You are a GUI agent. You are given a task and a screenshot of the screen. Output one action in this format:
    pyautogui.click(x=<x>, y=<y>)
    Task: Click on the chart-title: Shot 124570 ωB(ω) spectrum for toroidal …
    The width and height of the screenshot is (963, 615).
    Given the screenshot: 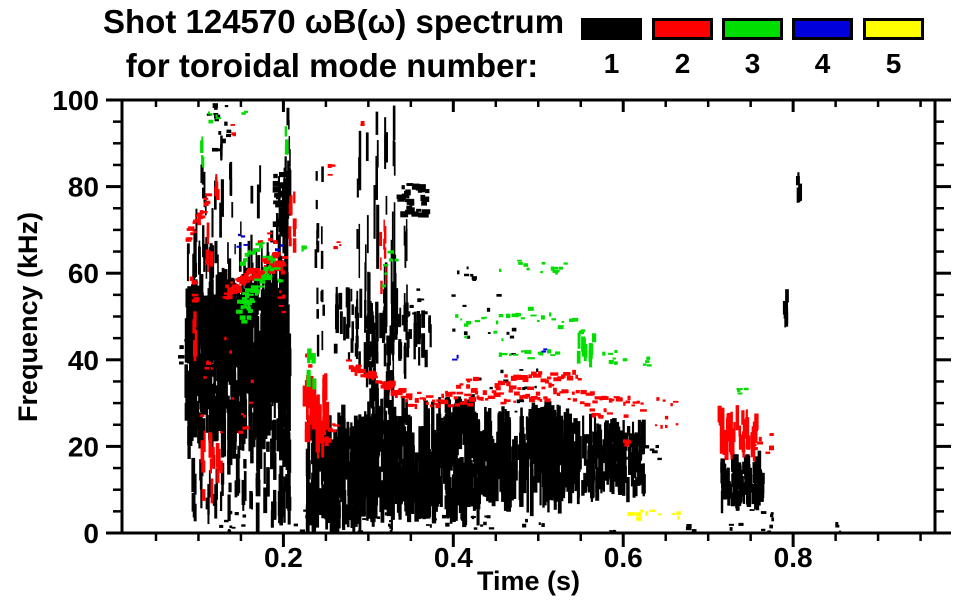 What is the action you would take?
    pyautogui.click(x=334, y=44)
    